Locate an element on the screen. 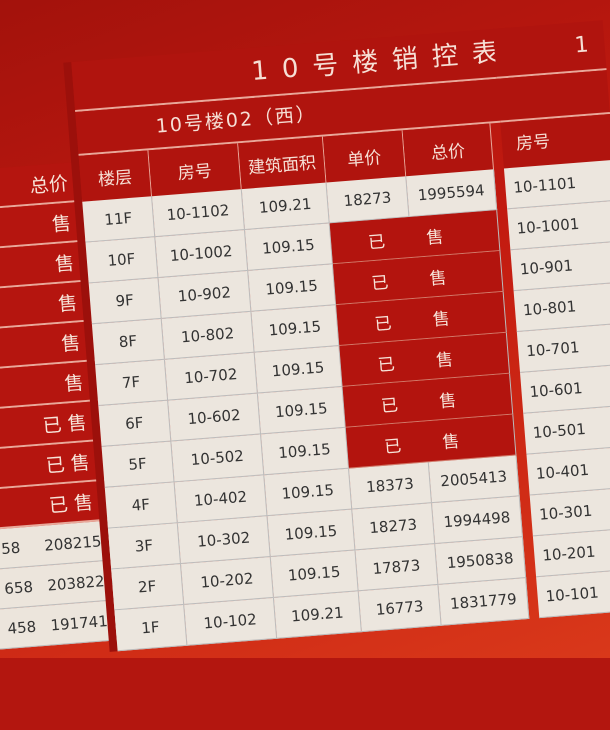  right-room-cell: 10-601 is located at coordinates (565, 389).